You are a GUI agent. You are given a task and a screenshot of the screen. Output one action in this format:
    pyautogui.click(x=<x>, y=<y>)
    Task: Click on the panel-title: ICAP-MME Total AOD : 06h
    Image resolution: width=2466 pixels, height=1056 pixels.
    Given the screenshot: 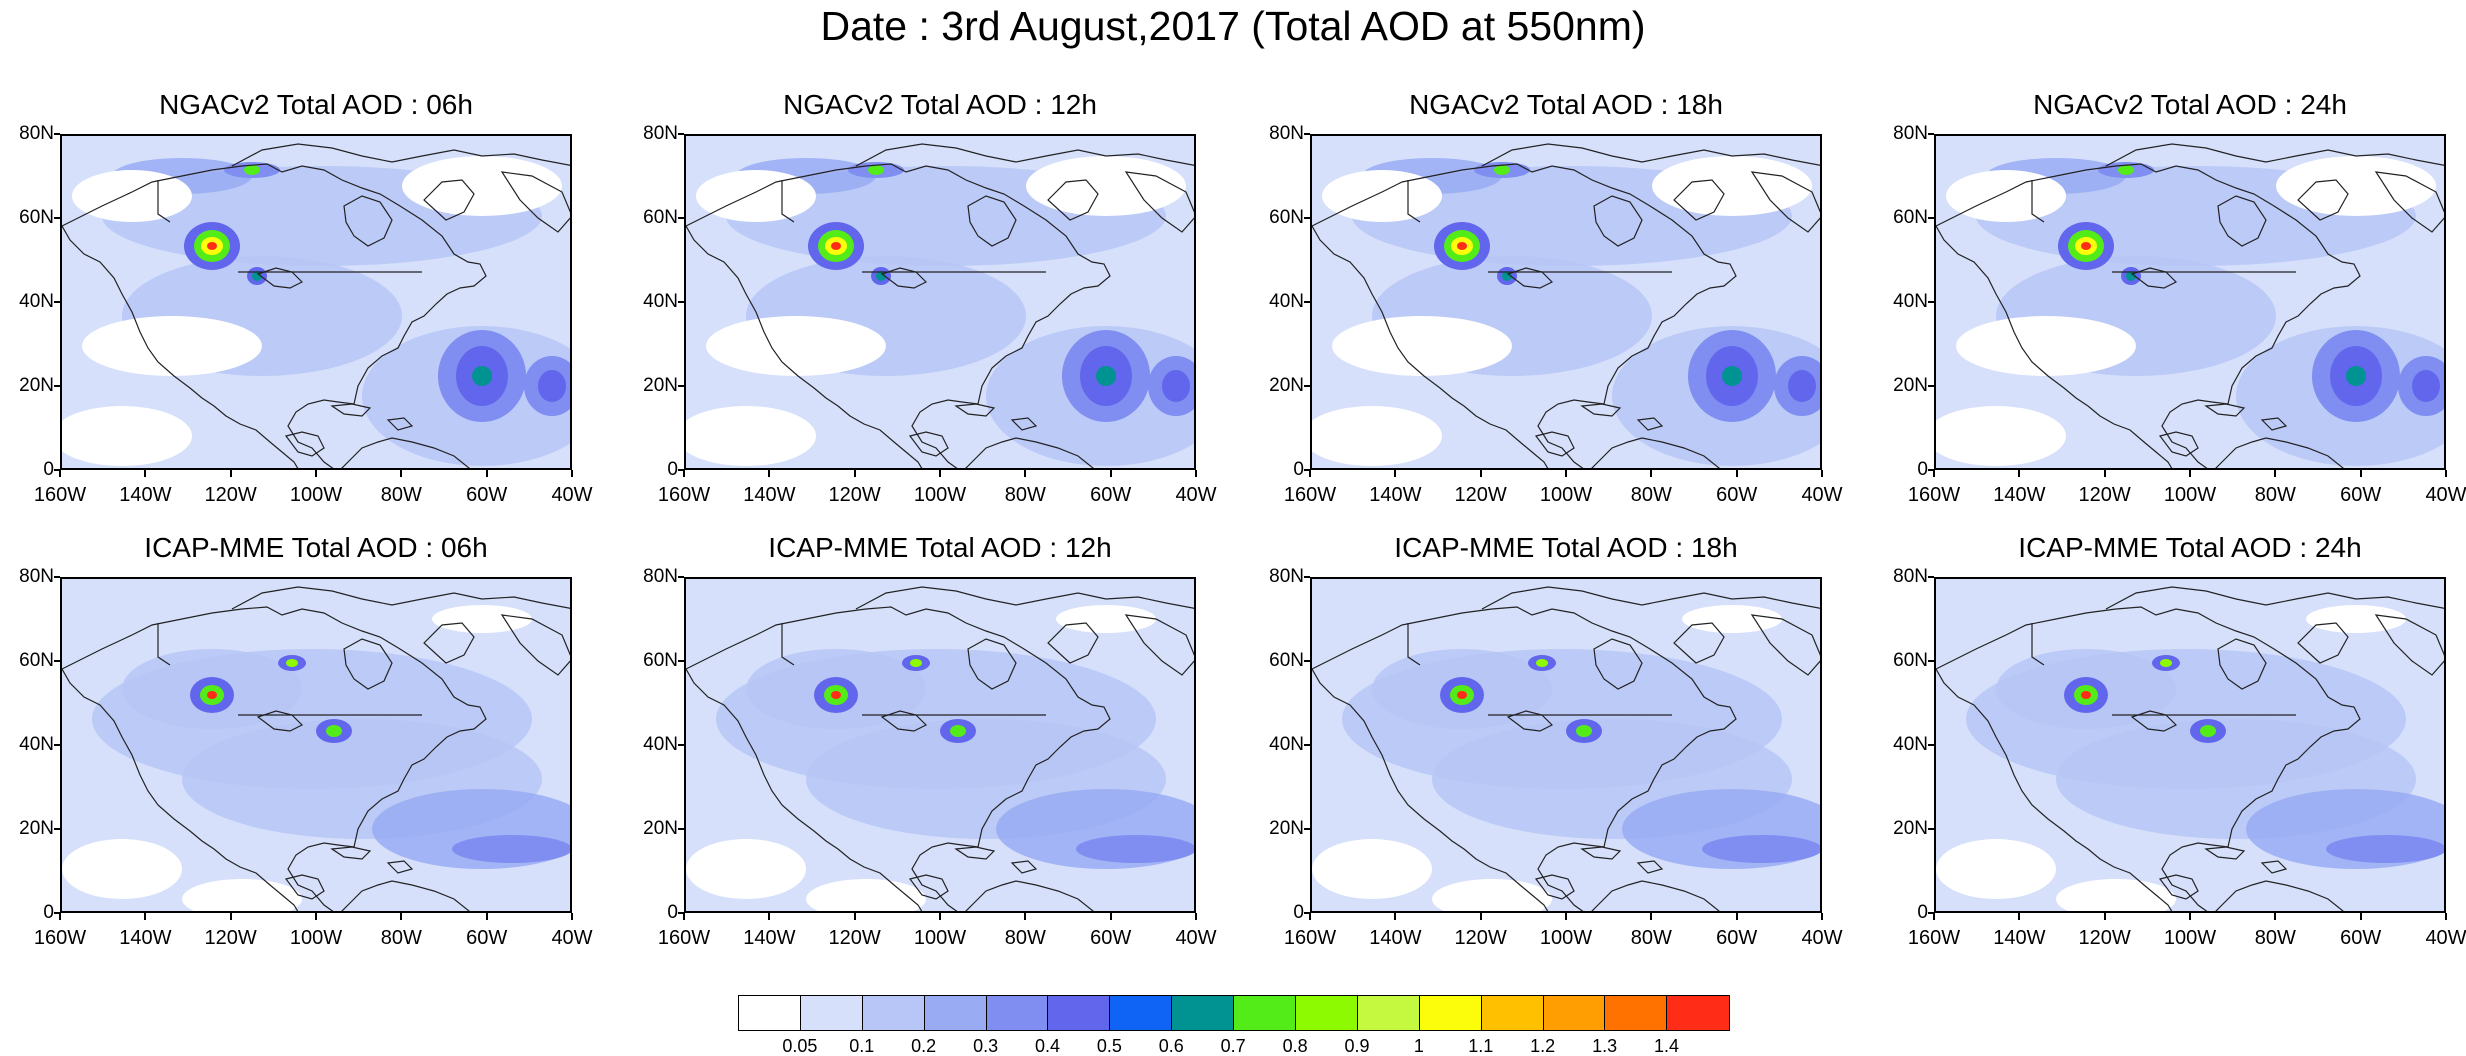 What is the action you would take?
    pyautogui.click(x=316, y=547)
    